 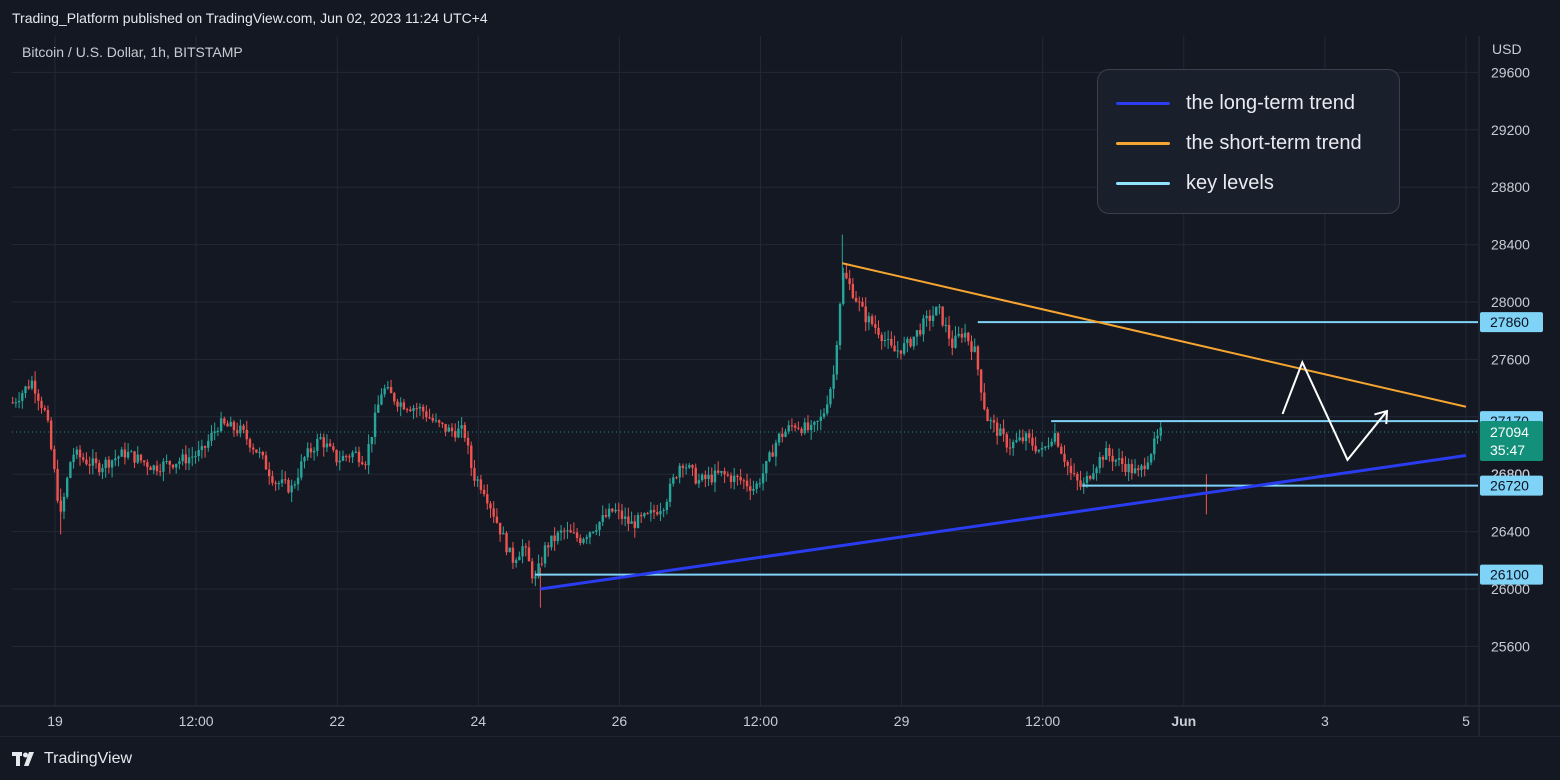 I want to click on legend-swatch-short-term, so click(x=1143, y=143).